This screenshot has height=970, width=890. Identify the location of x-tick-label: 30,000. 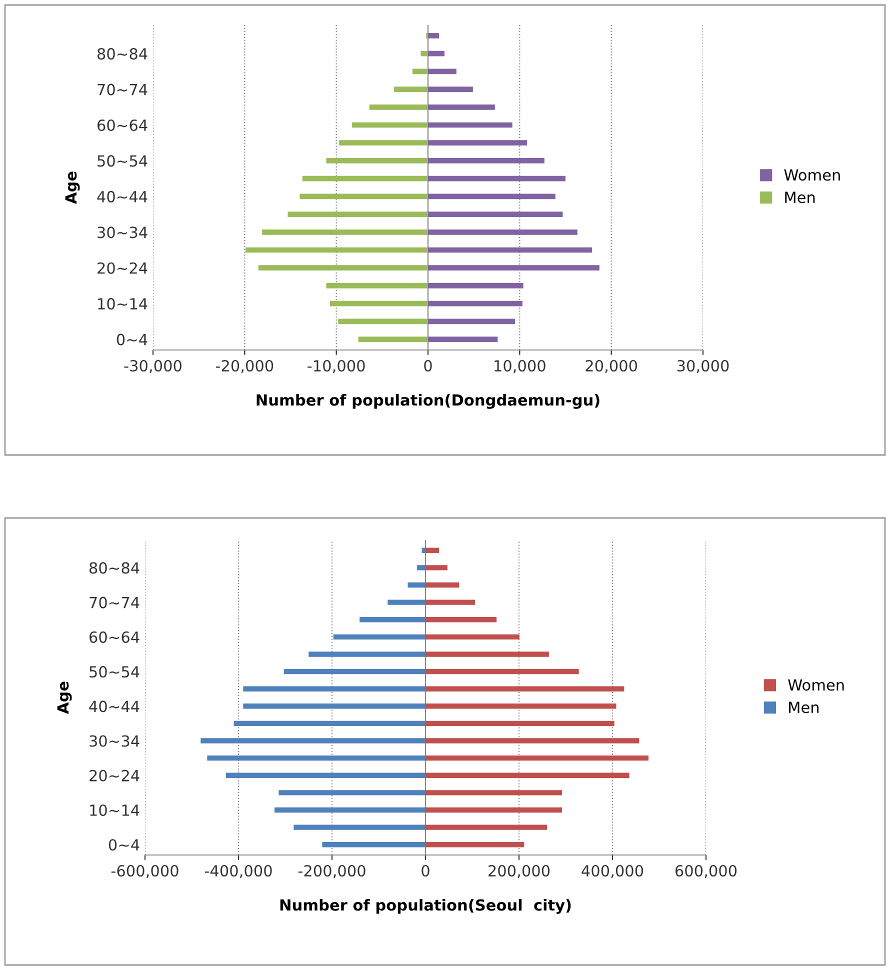
(703, 367).